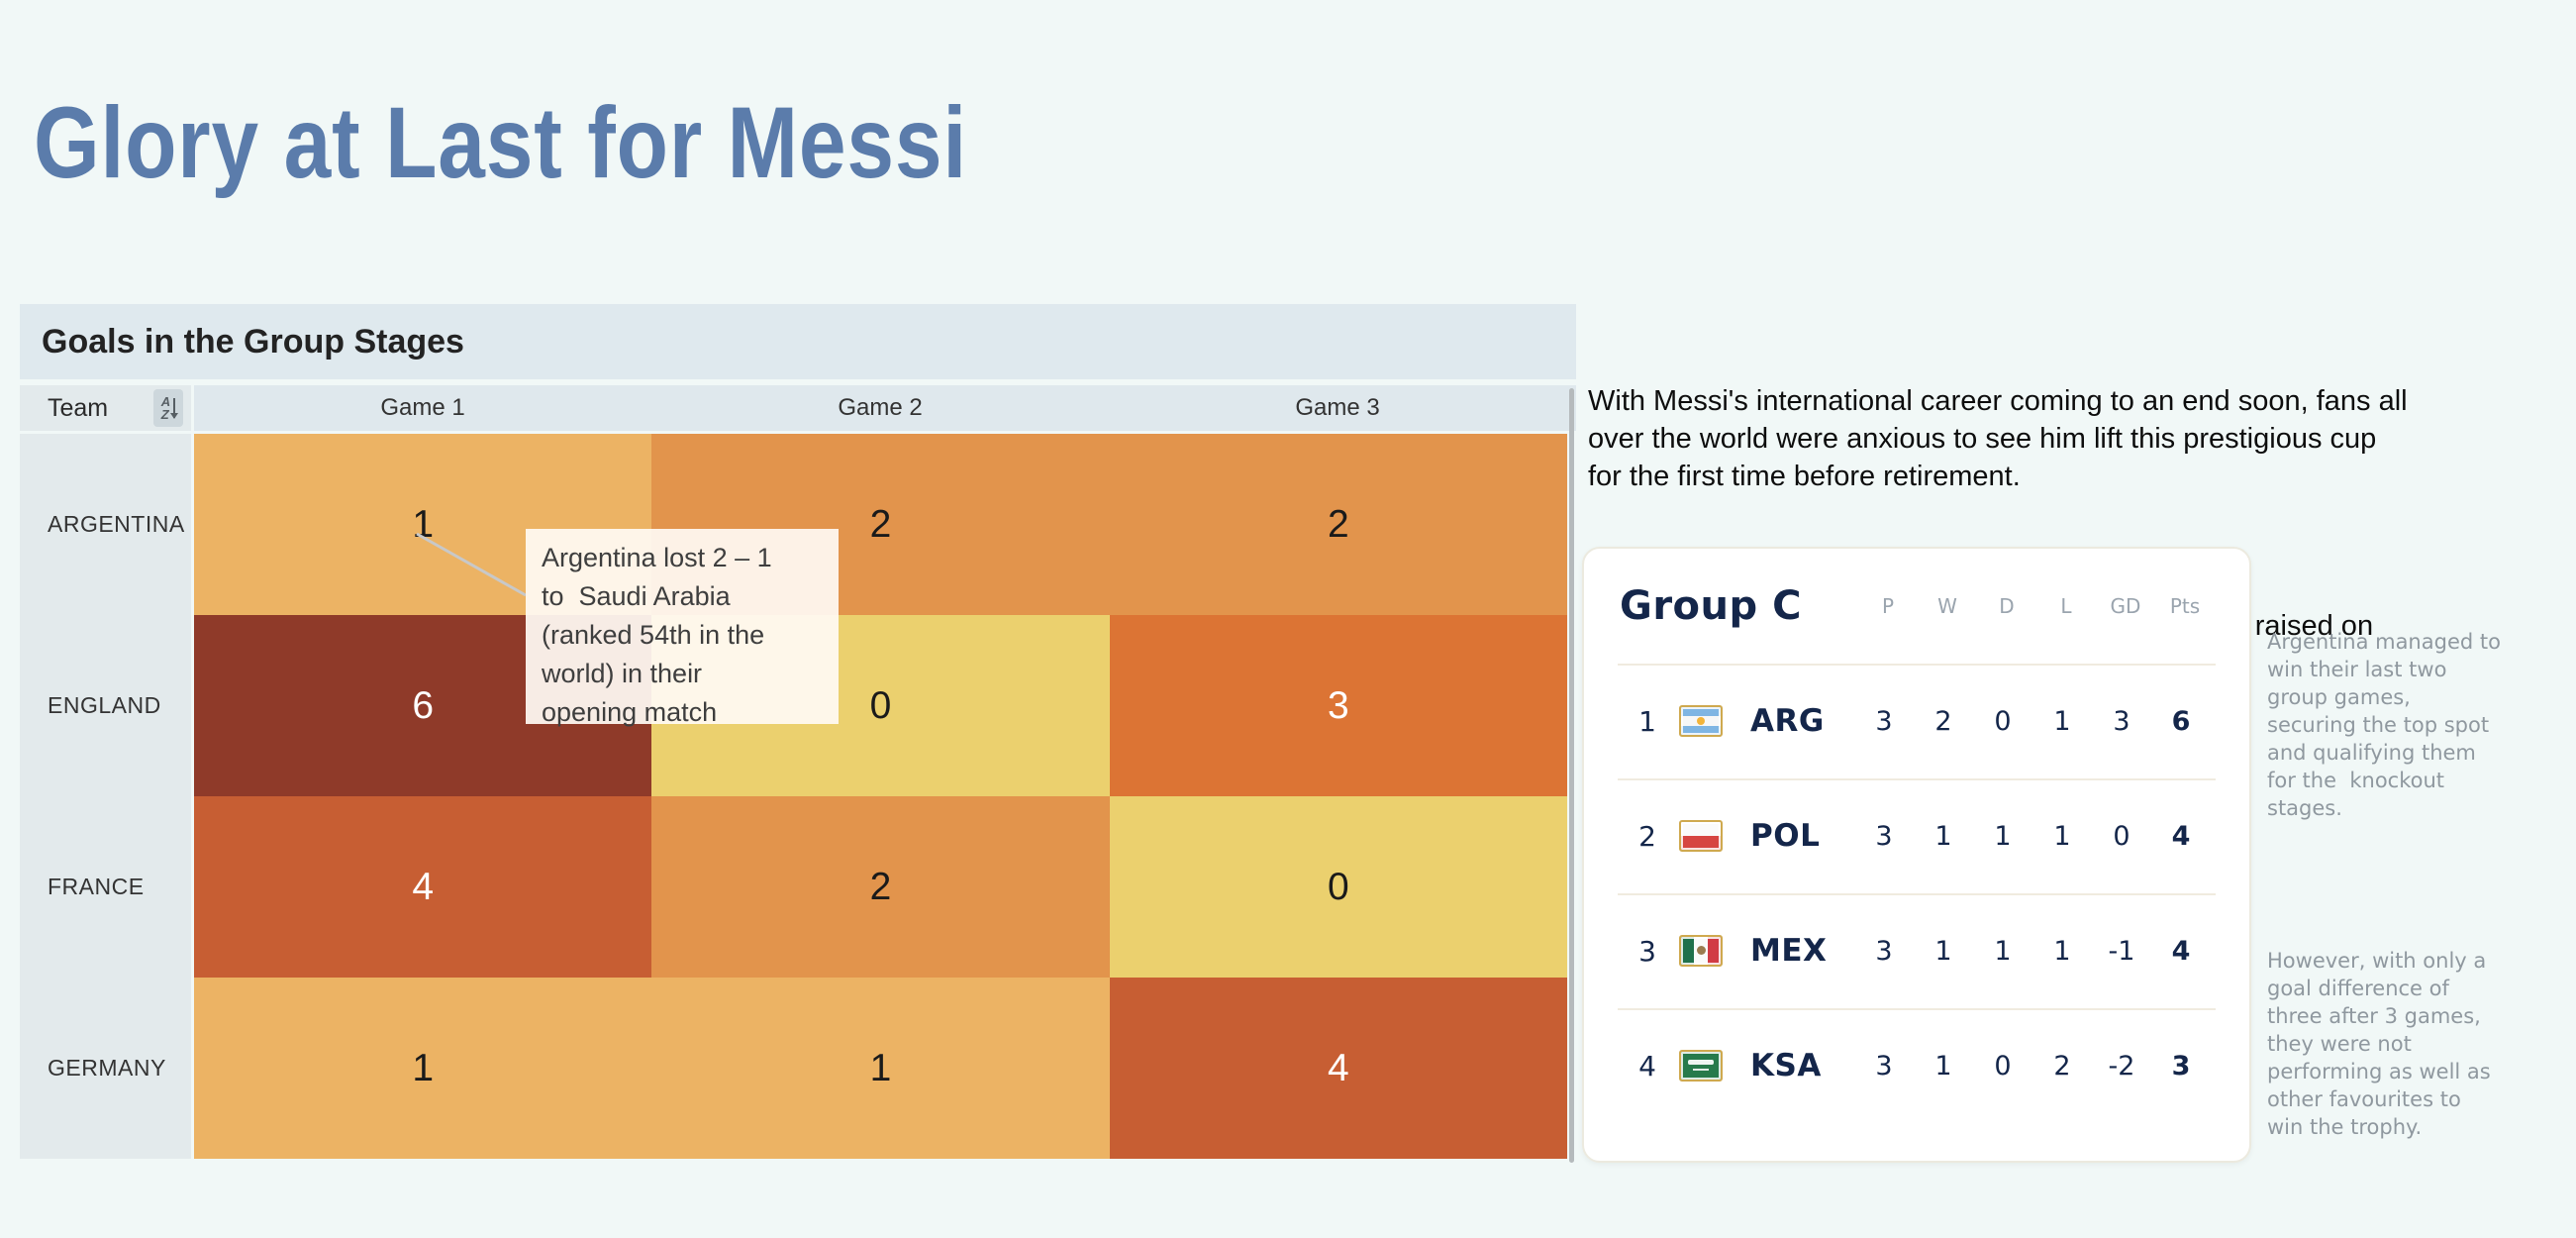  Describe the element at coordinates (1785, 836) in the screenshot. I see `team-code: POL` at that location.